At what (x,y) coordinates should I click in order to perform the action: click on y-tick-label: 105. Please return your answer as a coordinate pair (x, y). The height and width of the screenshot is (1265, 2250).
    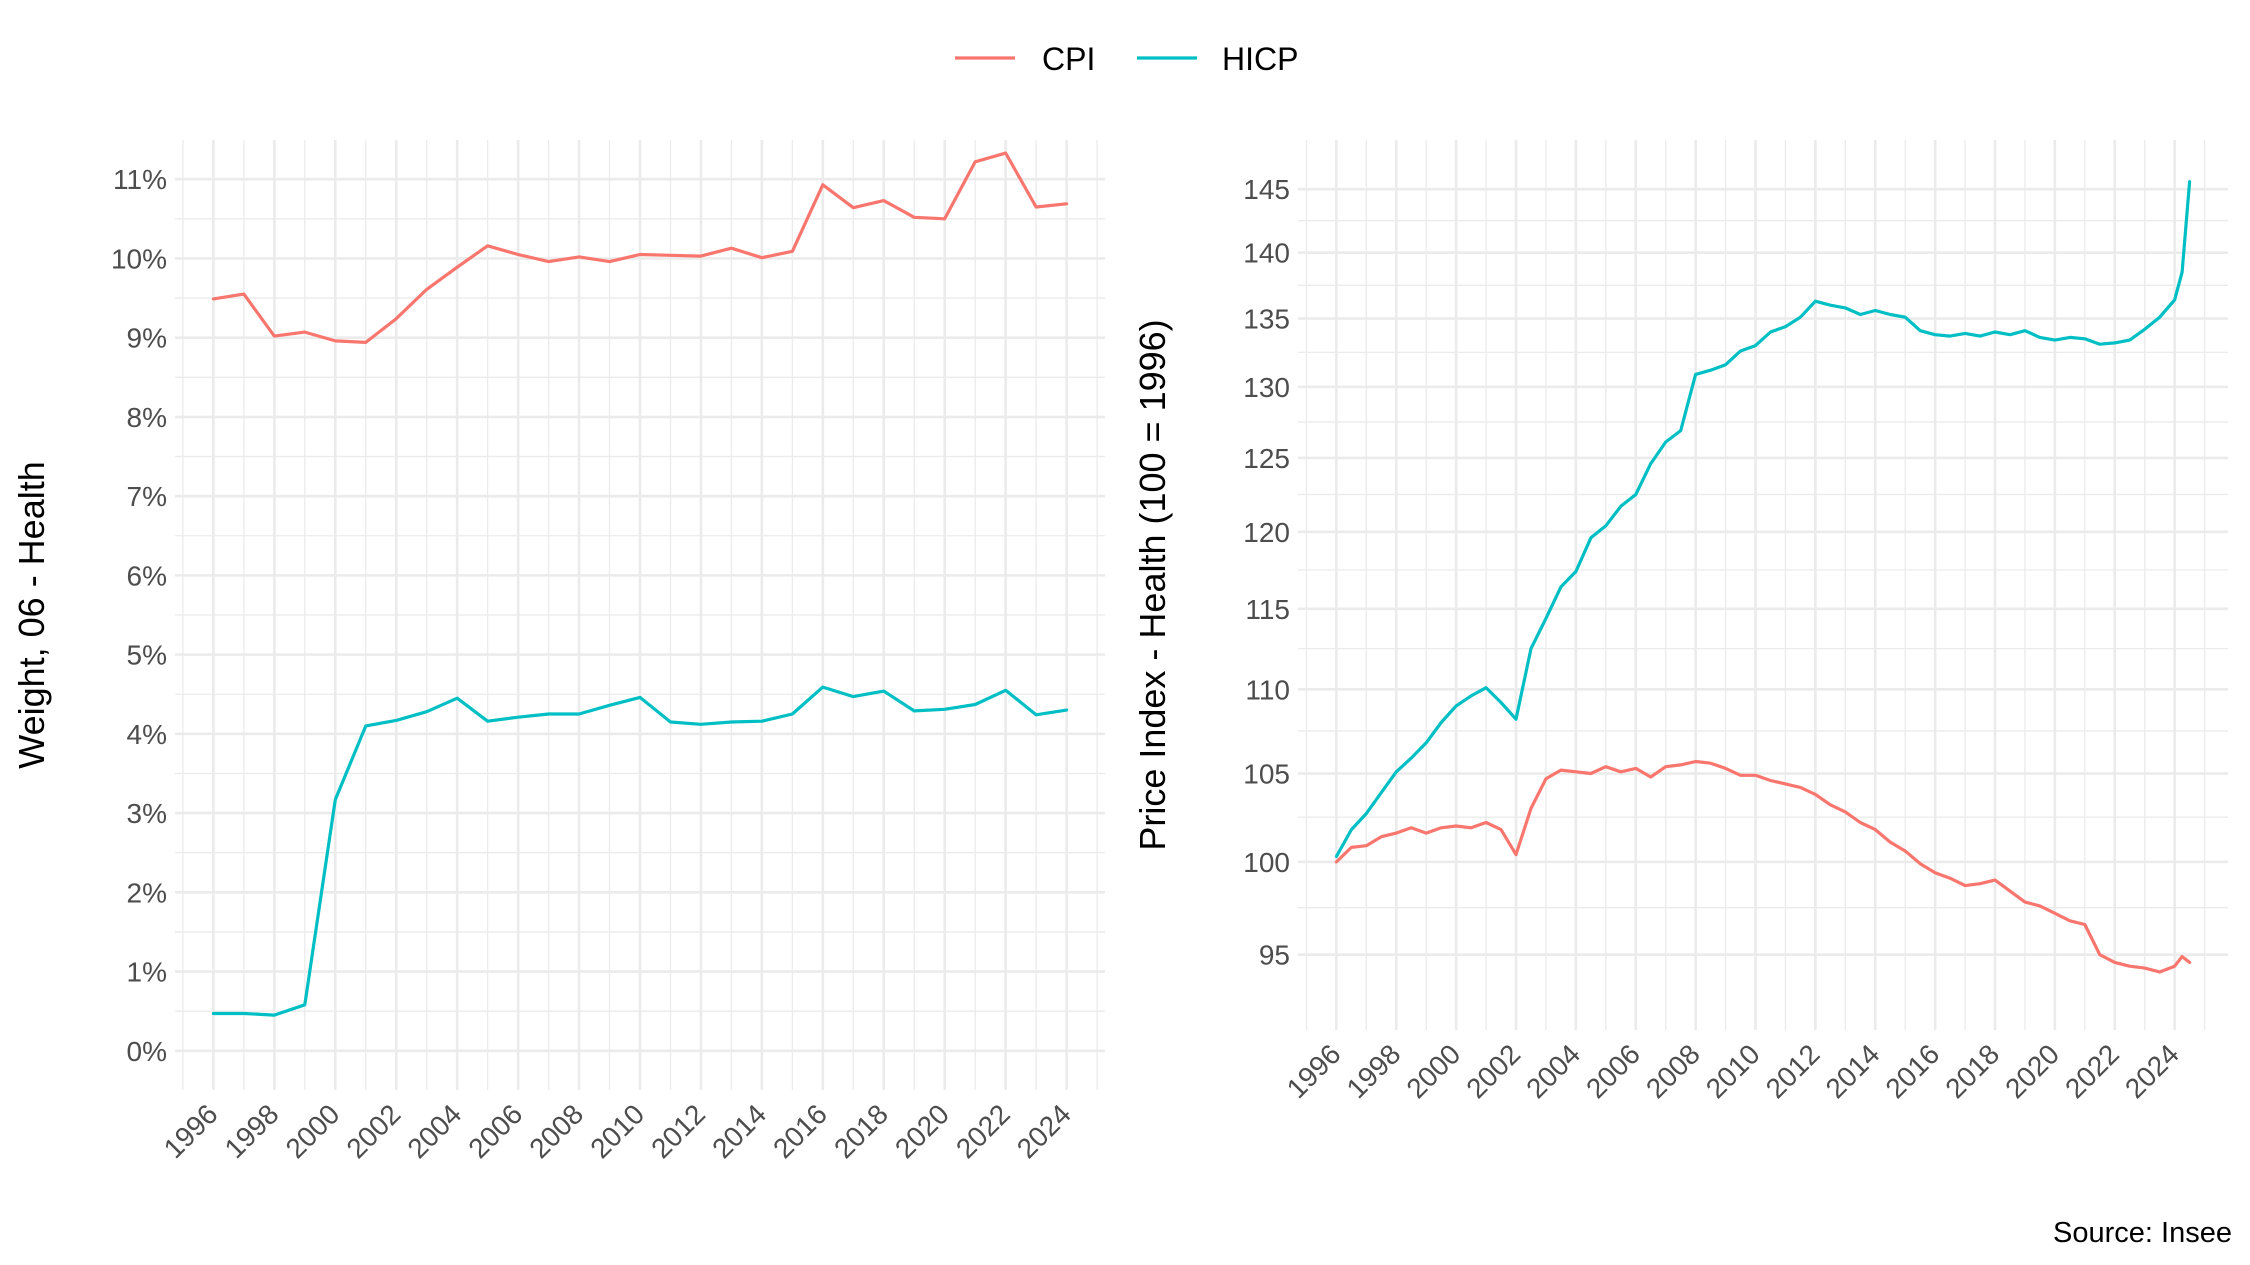
    Looking at the image, I should click on (1266, 774).